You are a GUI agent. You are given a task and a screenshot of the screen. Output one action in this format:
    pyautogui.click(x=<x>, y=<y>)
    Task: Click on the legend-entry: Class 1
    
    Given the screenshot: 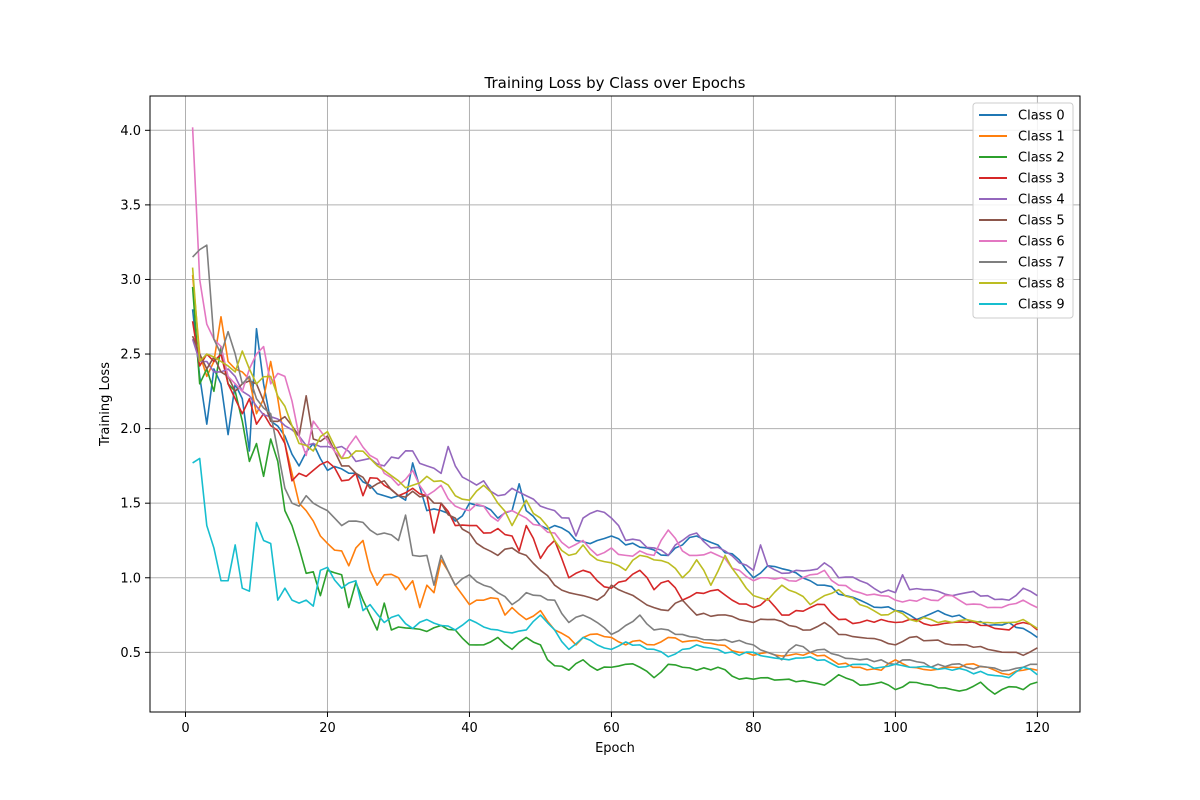 What is the action you would take?
    pyautogui.click(x=1041, y=137)
    